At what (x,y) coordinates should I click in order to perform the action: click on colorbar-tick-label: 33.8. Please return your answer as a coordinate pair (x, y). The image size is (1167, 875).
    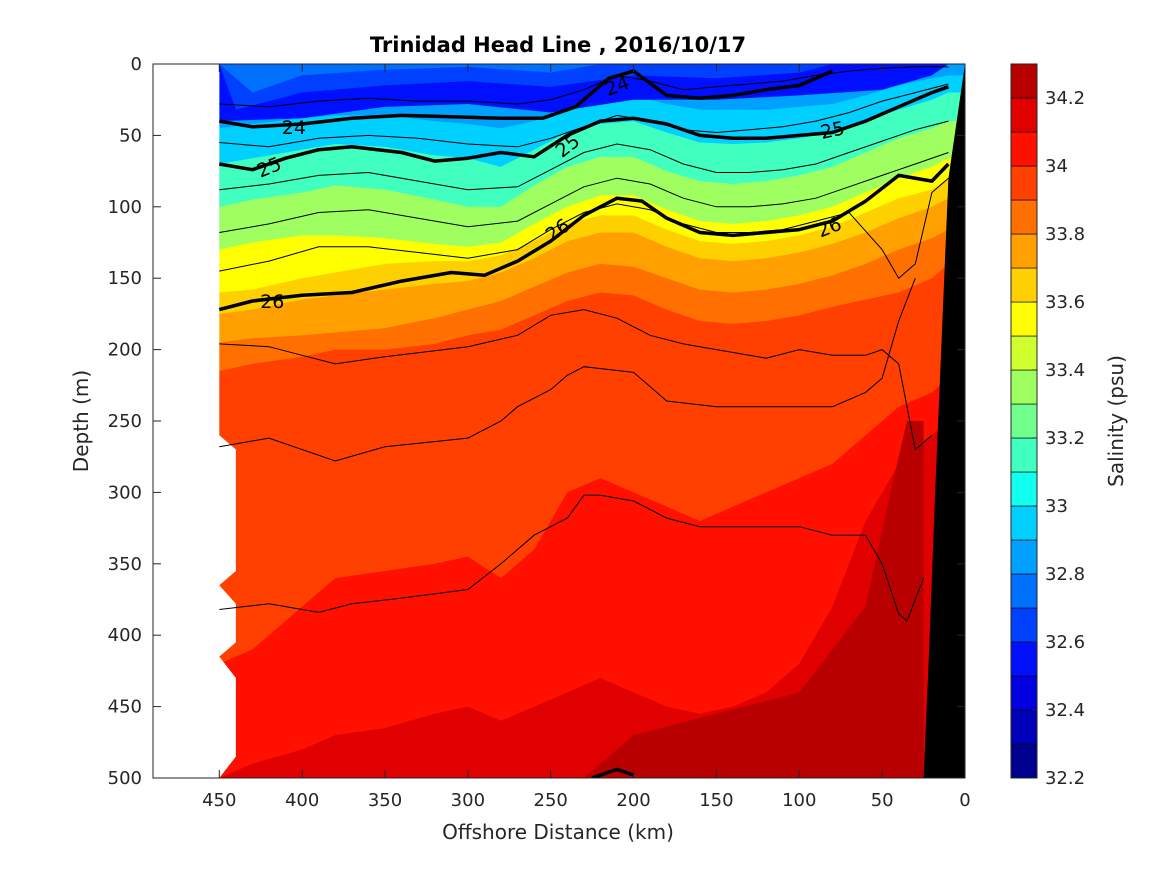
    Looking at the image, I should click on (1065, 234).